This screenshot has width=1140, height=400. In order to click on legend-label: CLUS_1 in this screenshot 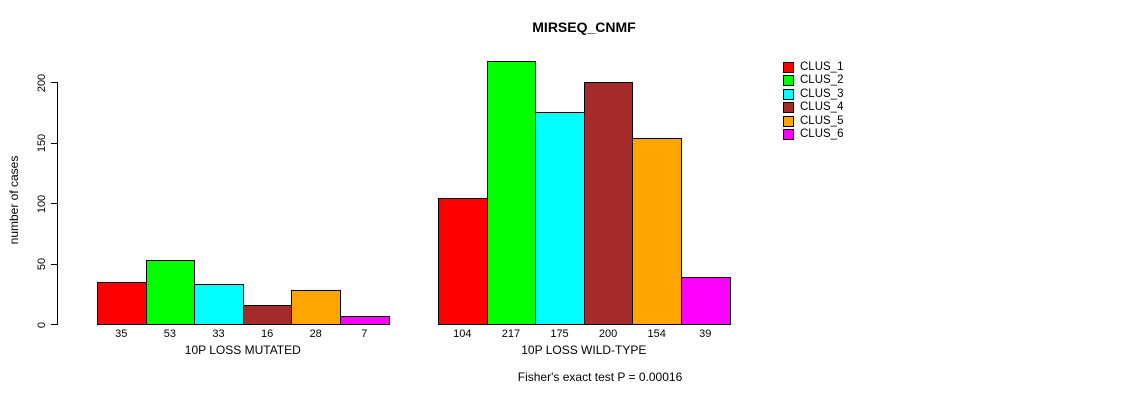, I will do `click(822, 67)`.